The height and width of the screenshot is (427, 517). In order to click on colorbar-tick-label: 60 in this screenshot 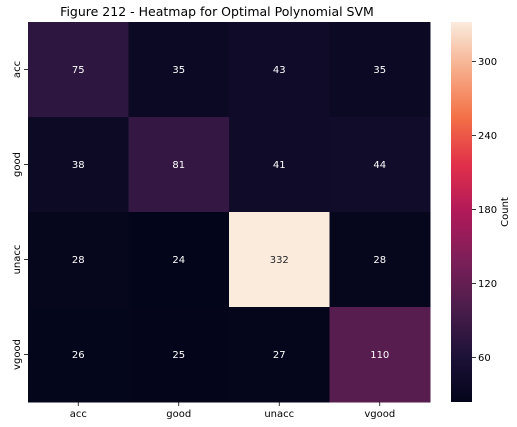, I will do `click(484, 358)`.